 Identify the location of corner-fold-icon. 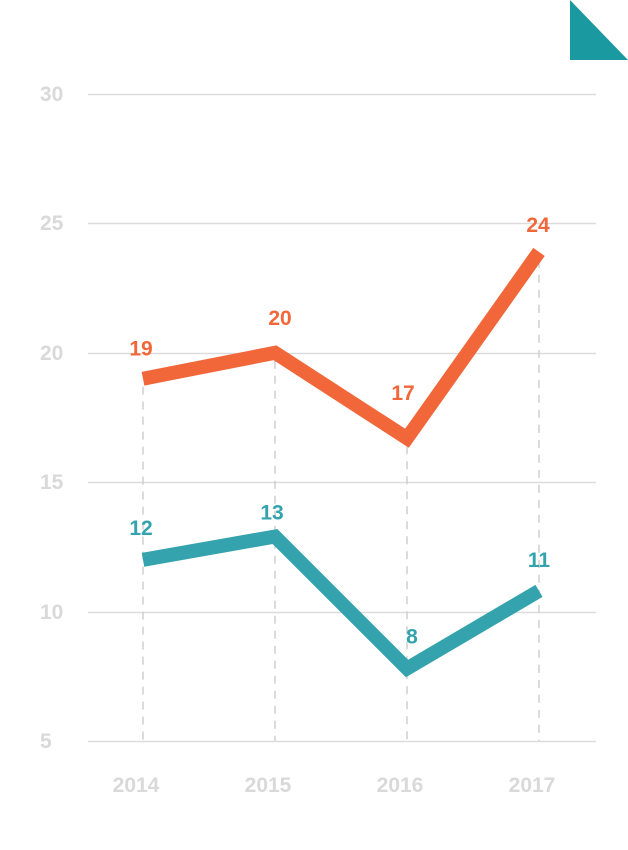
(599, 30).